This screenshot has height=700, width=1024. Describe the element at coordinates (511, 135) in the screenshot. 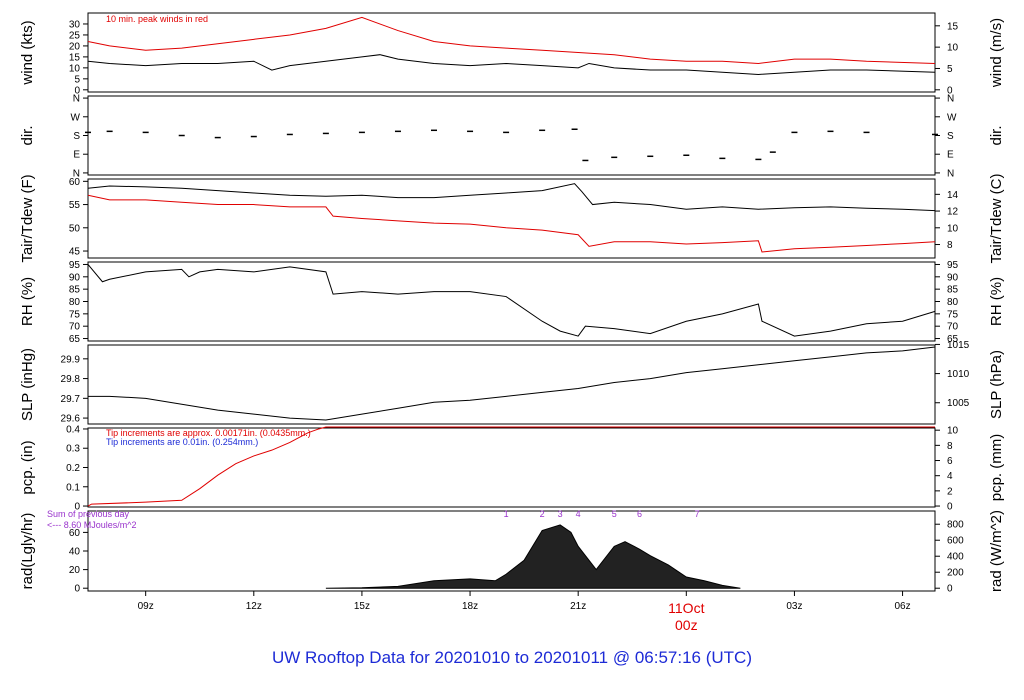

I see `chart-dir-frame` at that location.